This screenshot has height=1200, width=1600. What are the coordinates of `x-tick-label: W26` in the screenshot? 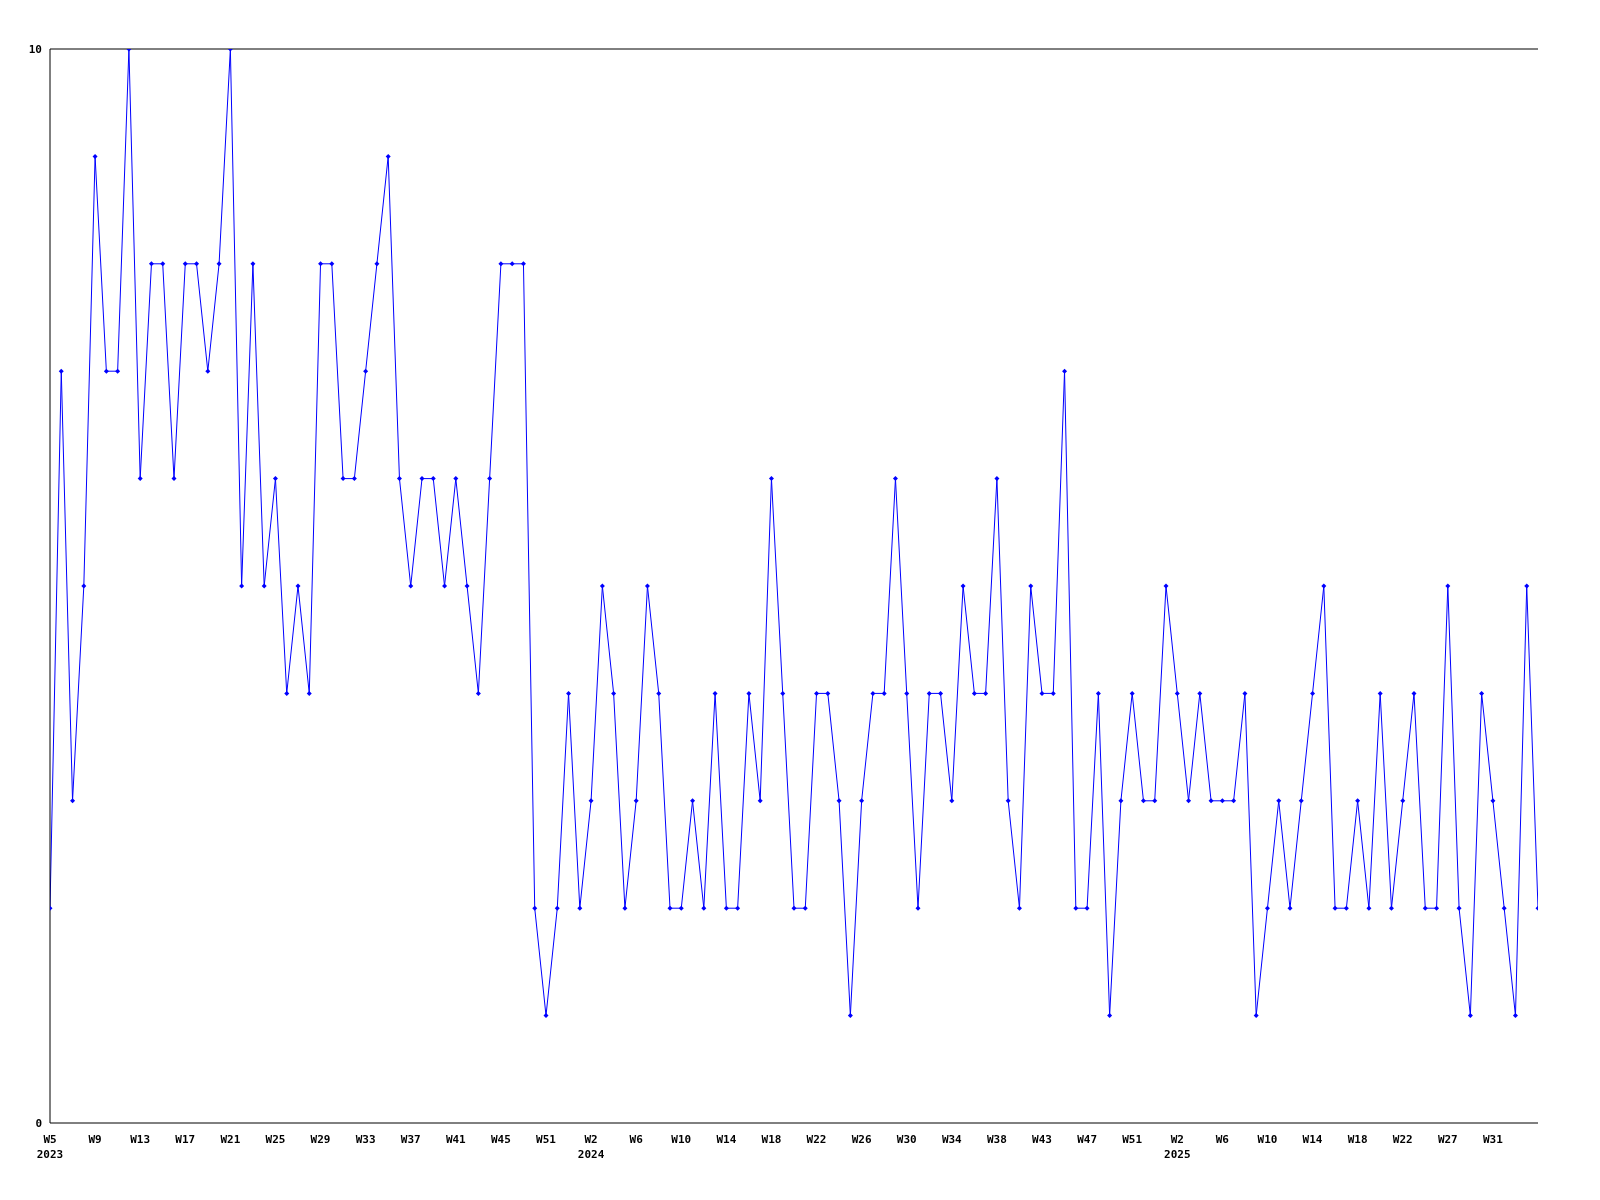 It's located at (861, 1139).